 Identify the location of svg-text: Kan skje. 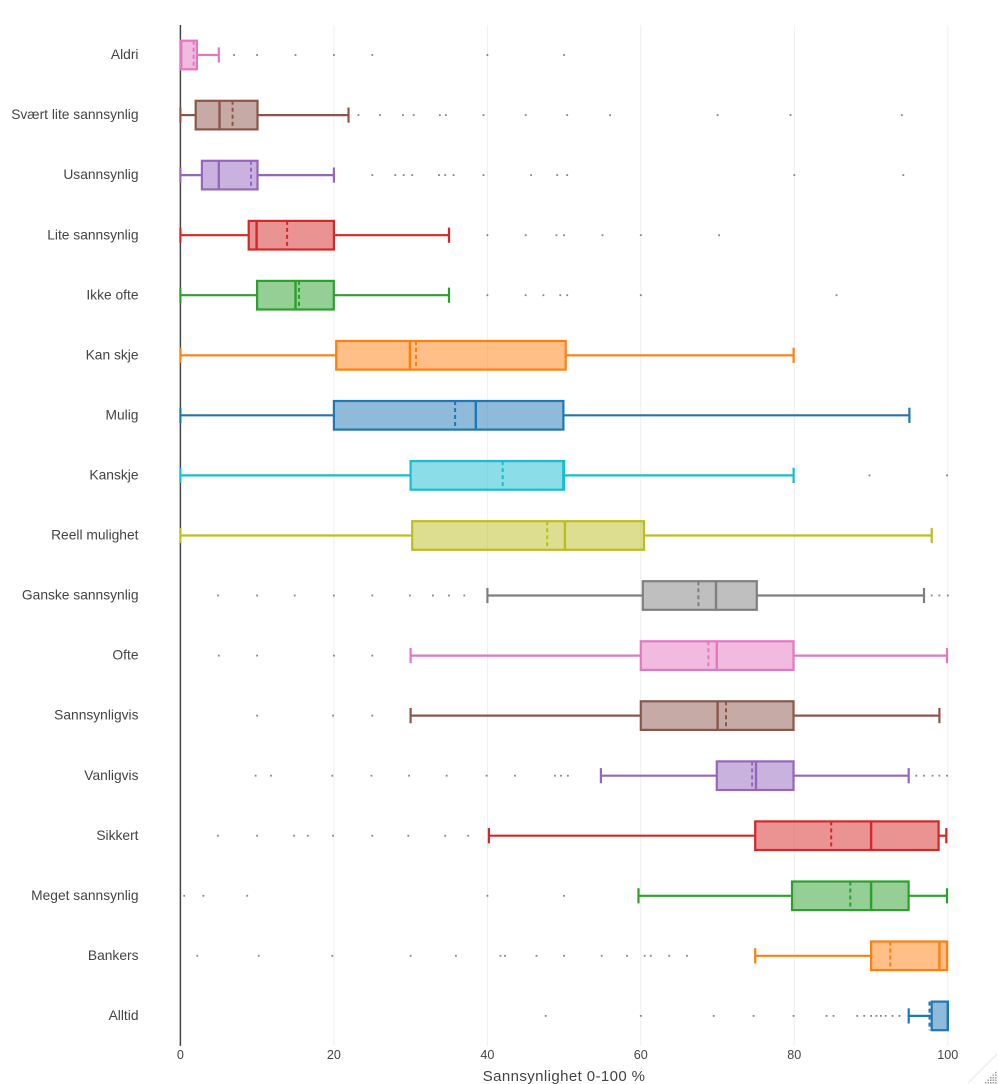
(112, 354).